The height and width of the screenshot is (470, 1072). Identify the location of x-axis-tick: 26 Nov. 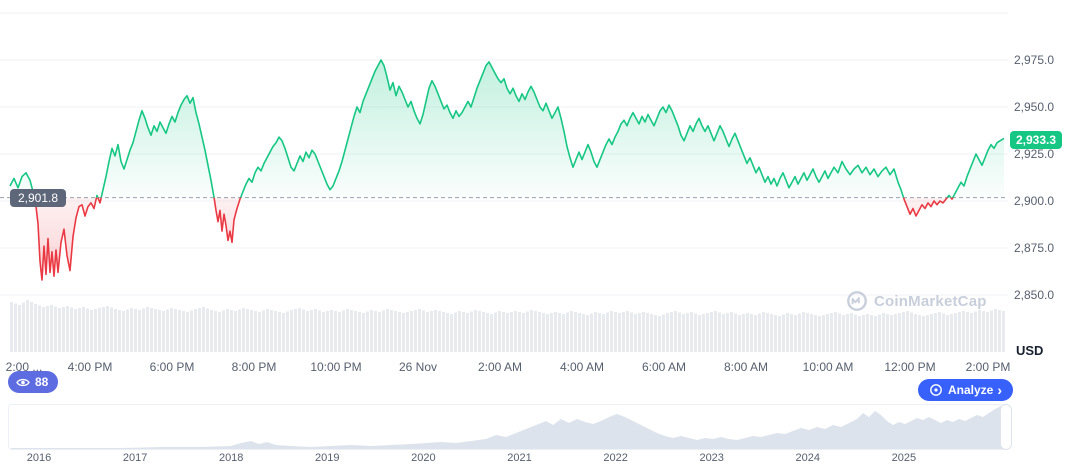
(418, 367).